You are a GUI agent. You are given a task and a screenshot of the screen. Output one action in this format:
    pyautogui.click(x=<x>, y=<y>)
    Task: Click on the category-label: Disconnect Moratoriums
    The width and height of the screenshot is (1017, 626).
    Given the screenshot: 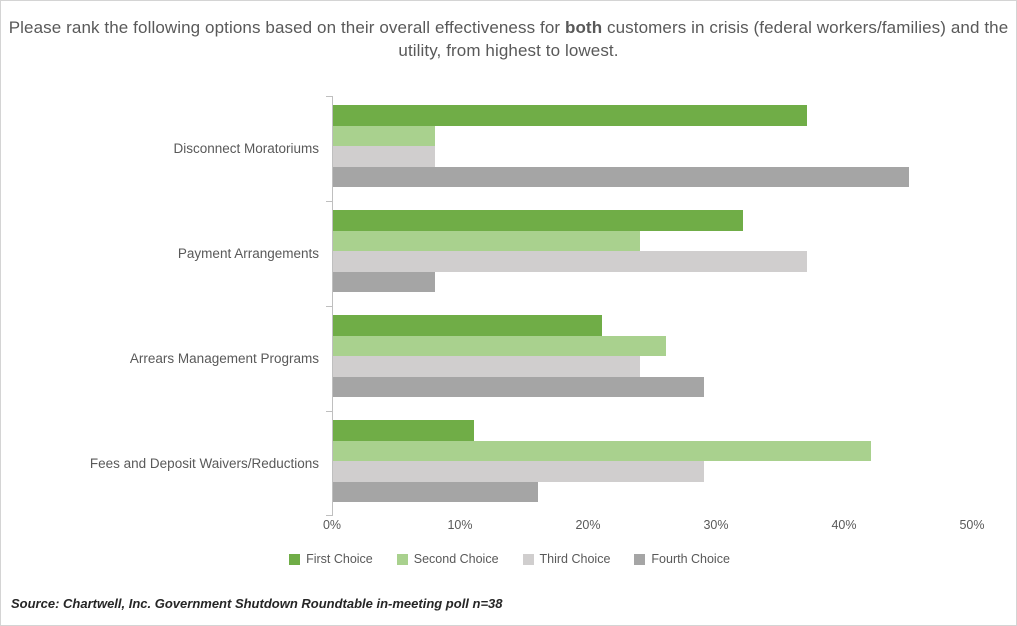 What is the action you would take?
    pyautogui.click(x=246, y=148)
    